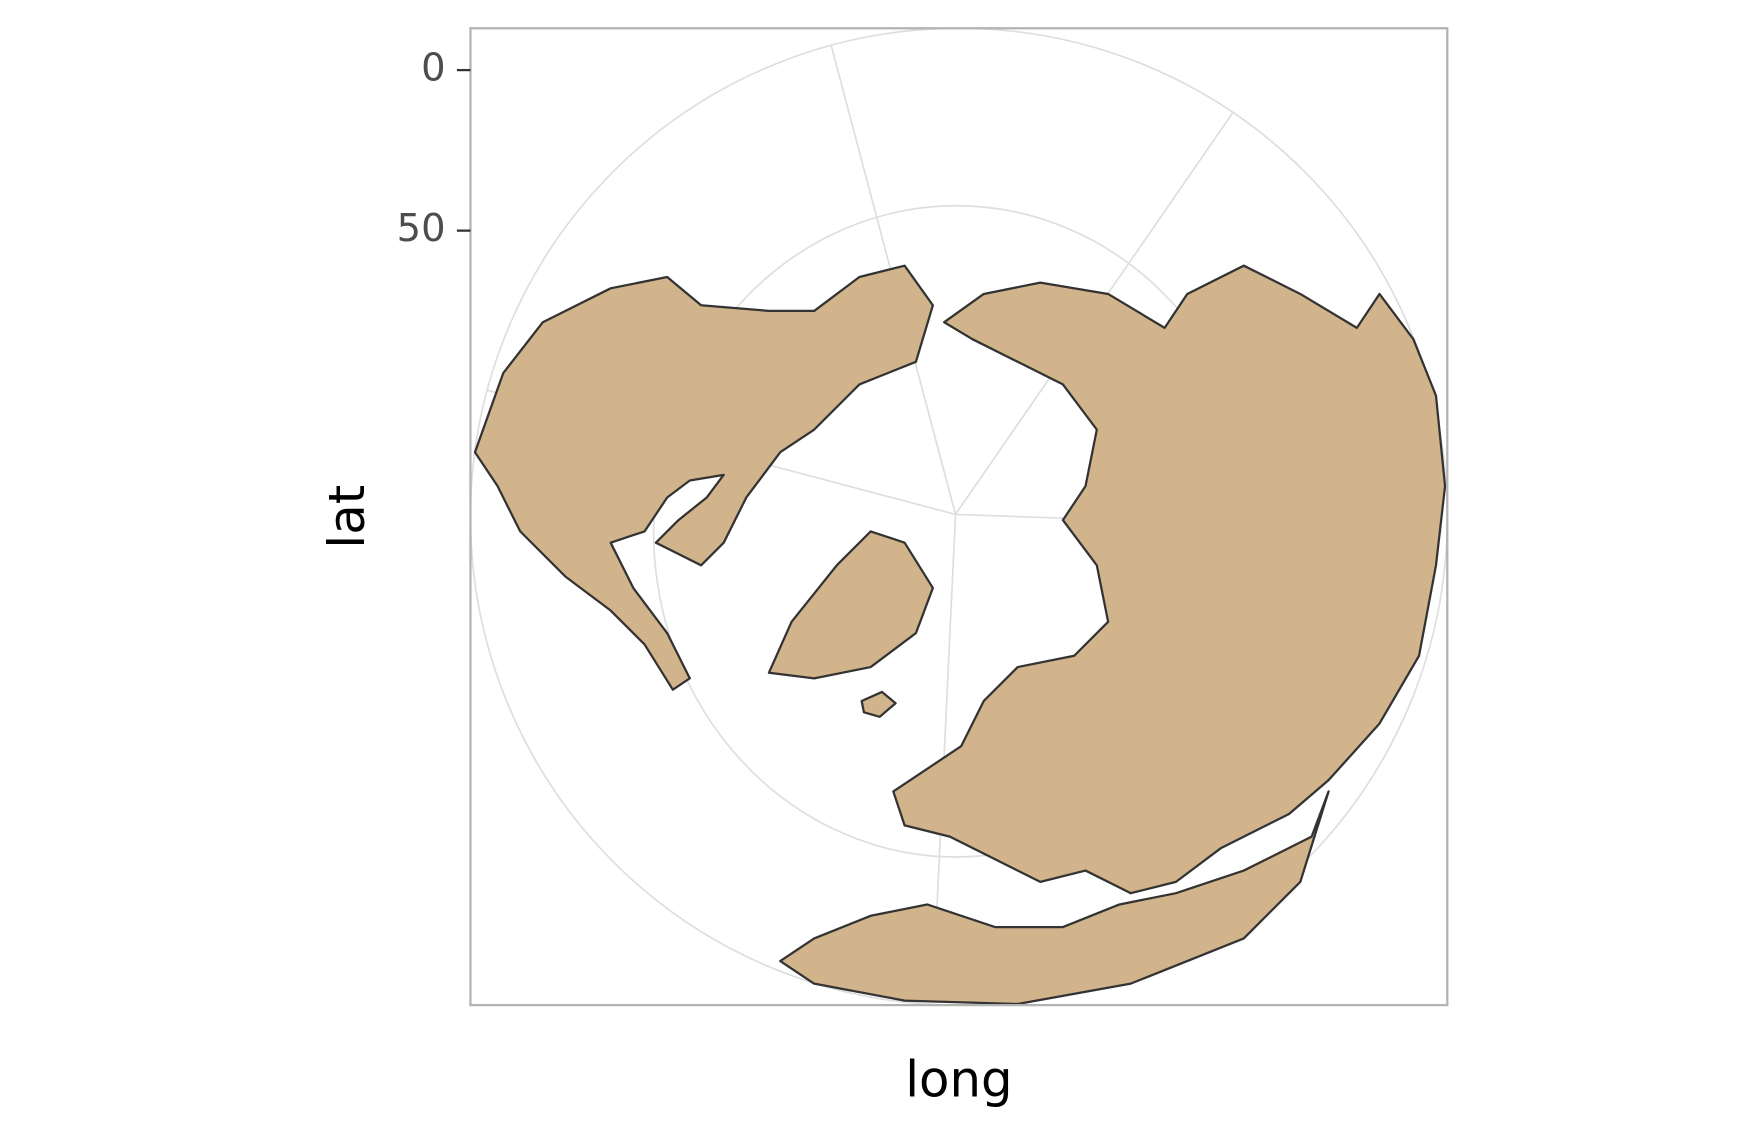 The height and width of the screenshot is (1134, 1764). What do you see at coordinates (704, 477) in the screenshot?
I see `north-america` at bounding box center [704, 477].